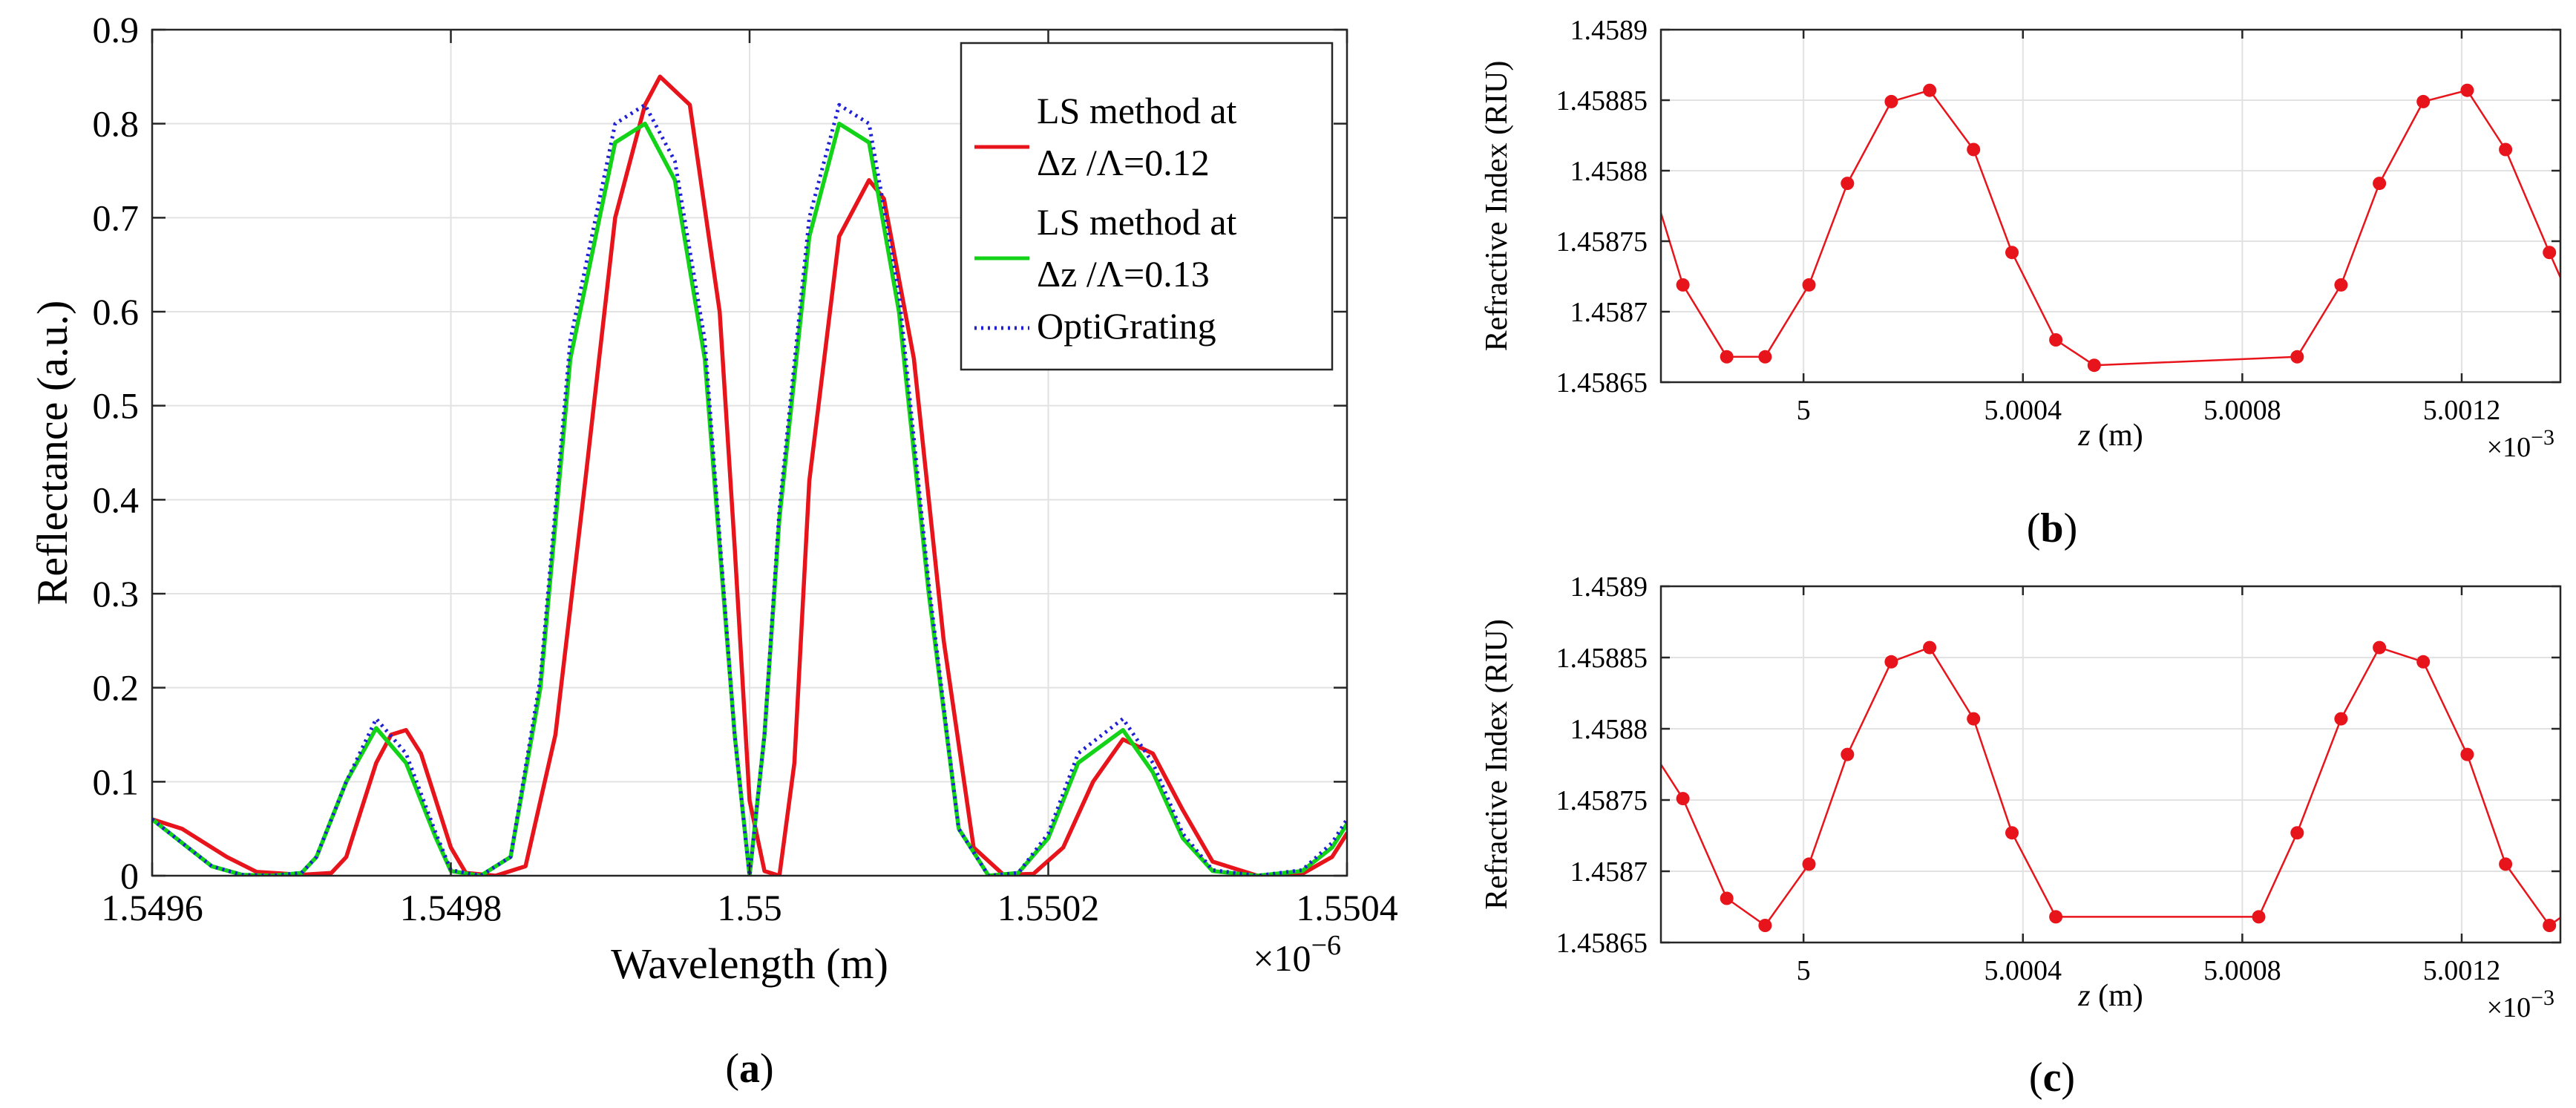 The width and height of the screenshot is (2576, 1108). Describe the element at coordinates (1123, 274) in the screenshot. I see `legend-label-line2: Δz /Λ=0.13` at that location.